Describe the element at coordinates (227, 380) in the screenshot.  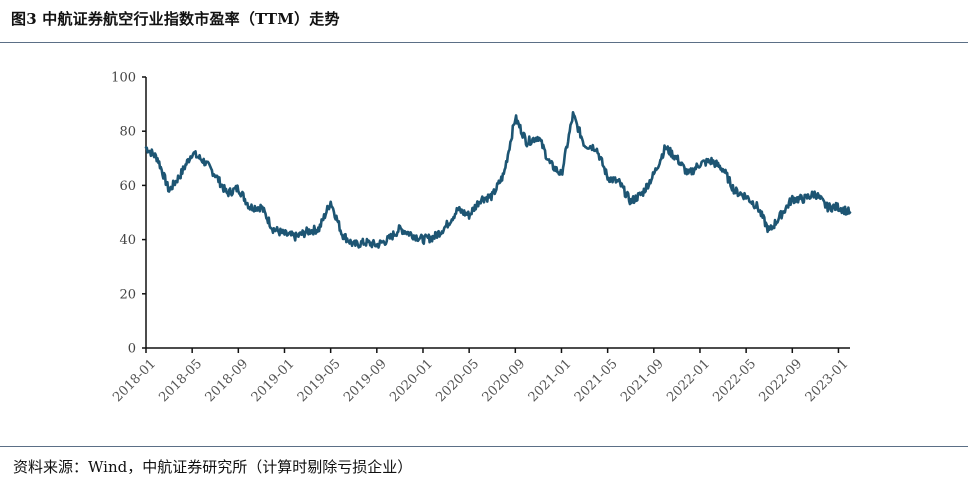
I see `x-tick-label: 2018-09` at that location.